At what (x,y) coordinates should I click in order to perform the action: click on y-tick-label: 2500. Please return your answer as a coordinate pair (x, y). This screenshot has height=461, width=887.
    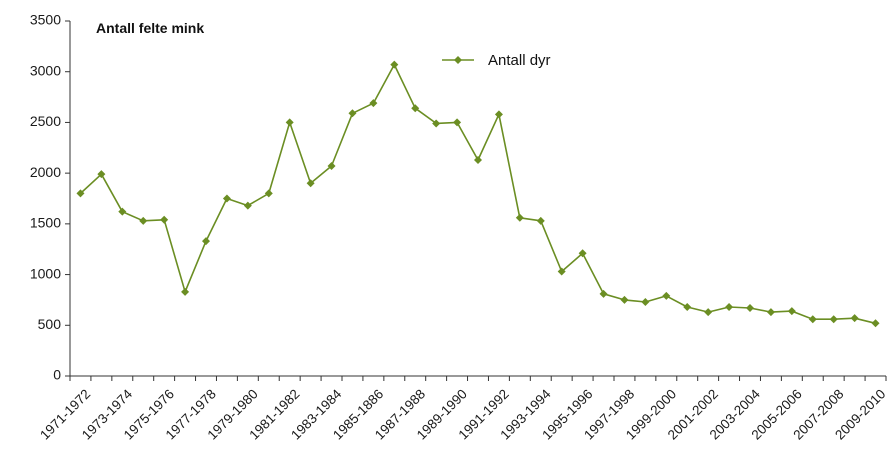
    Looking at the image, I should click on (45, 121).